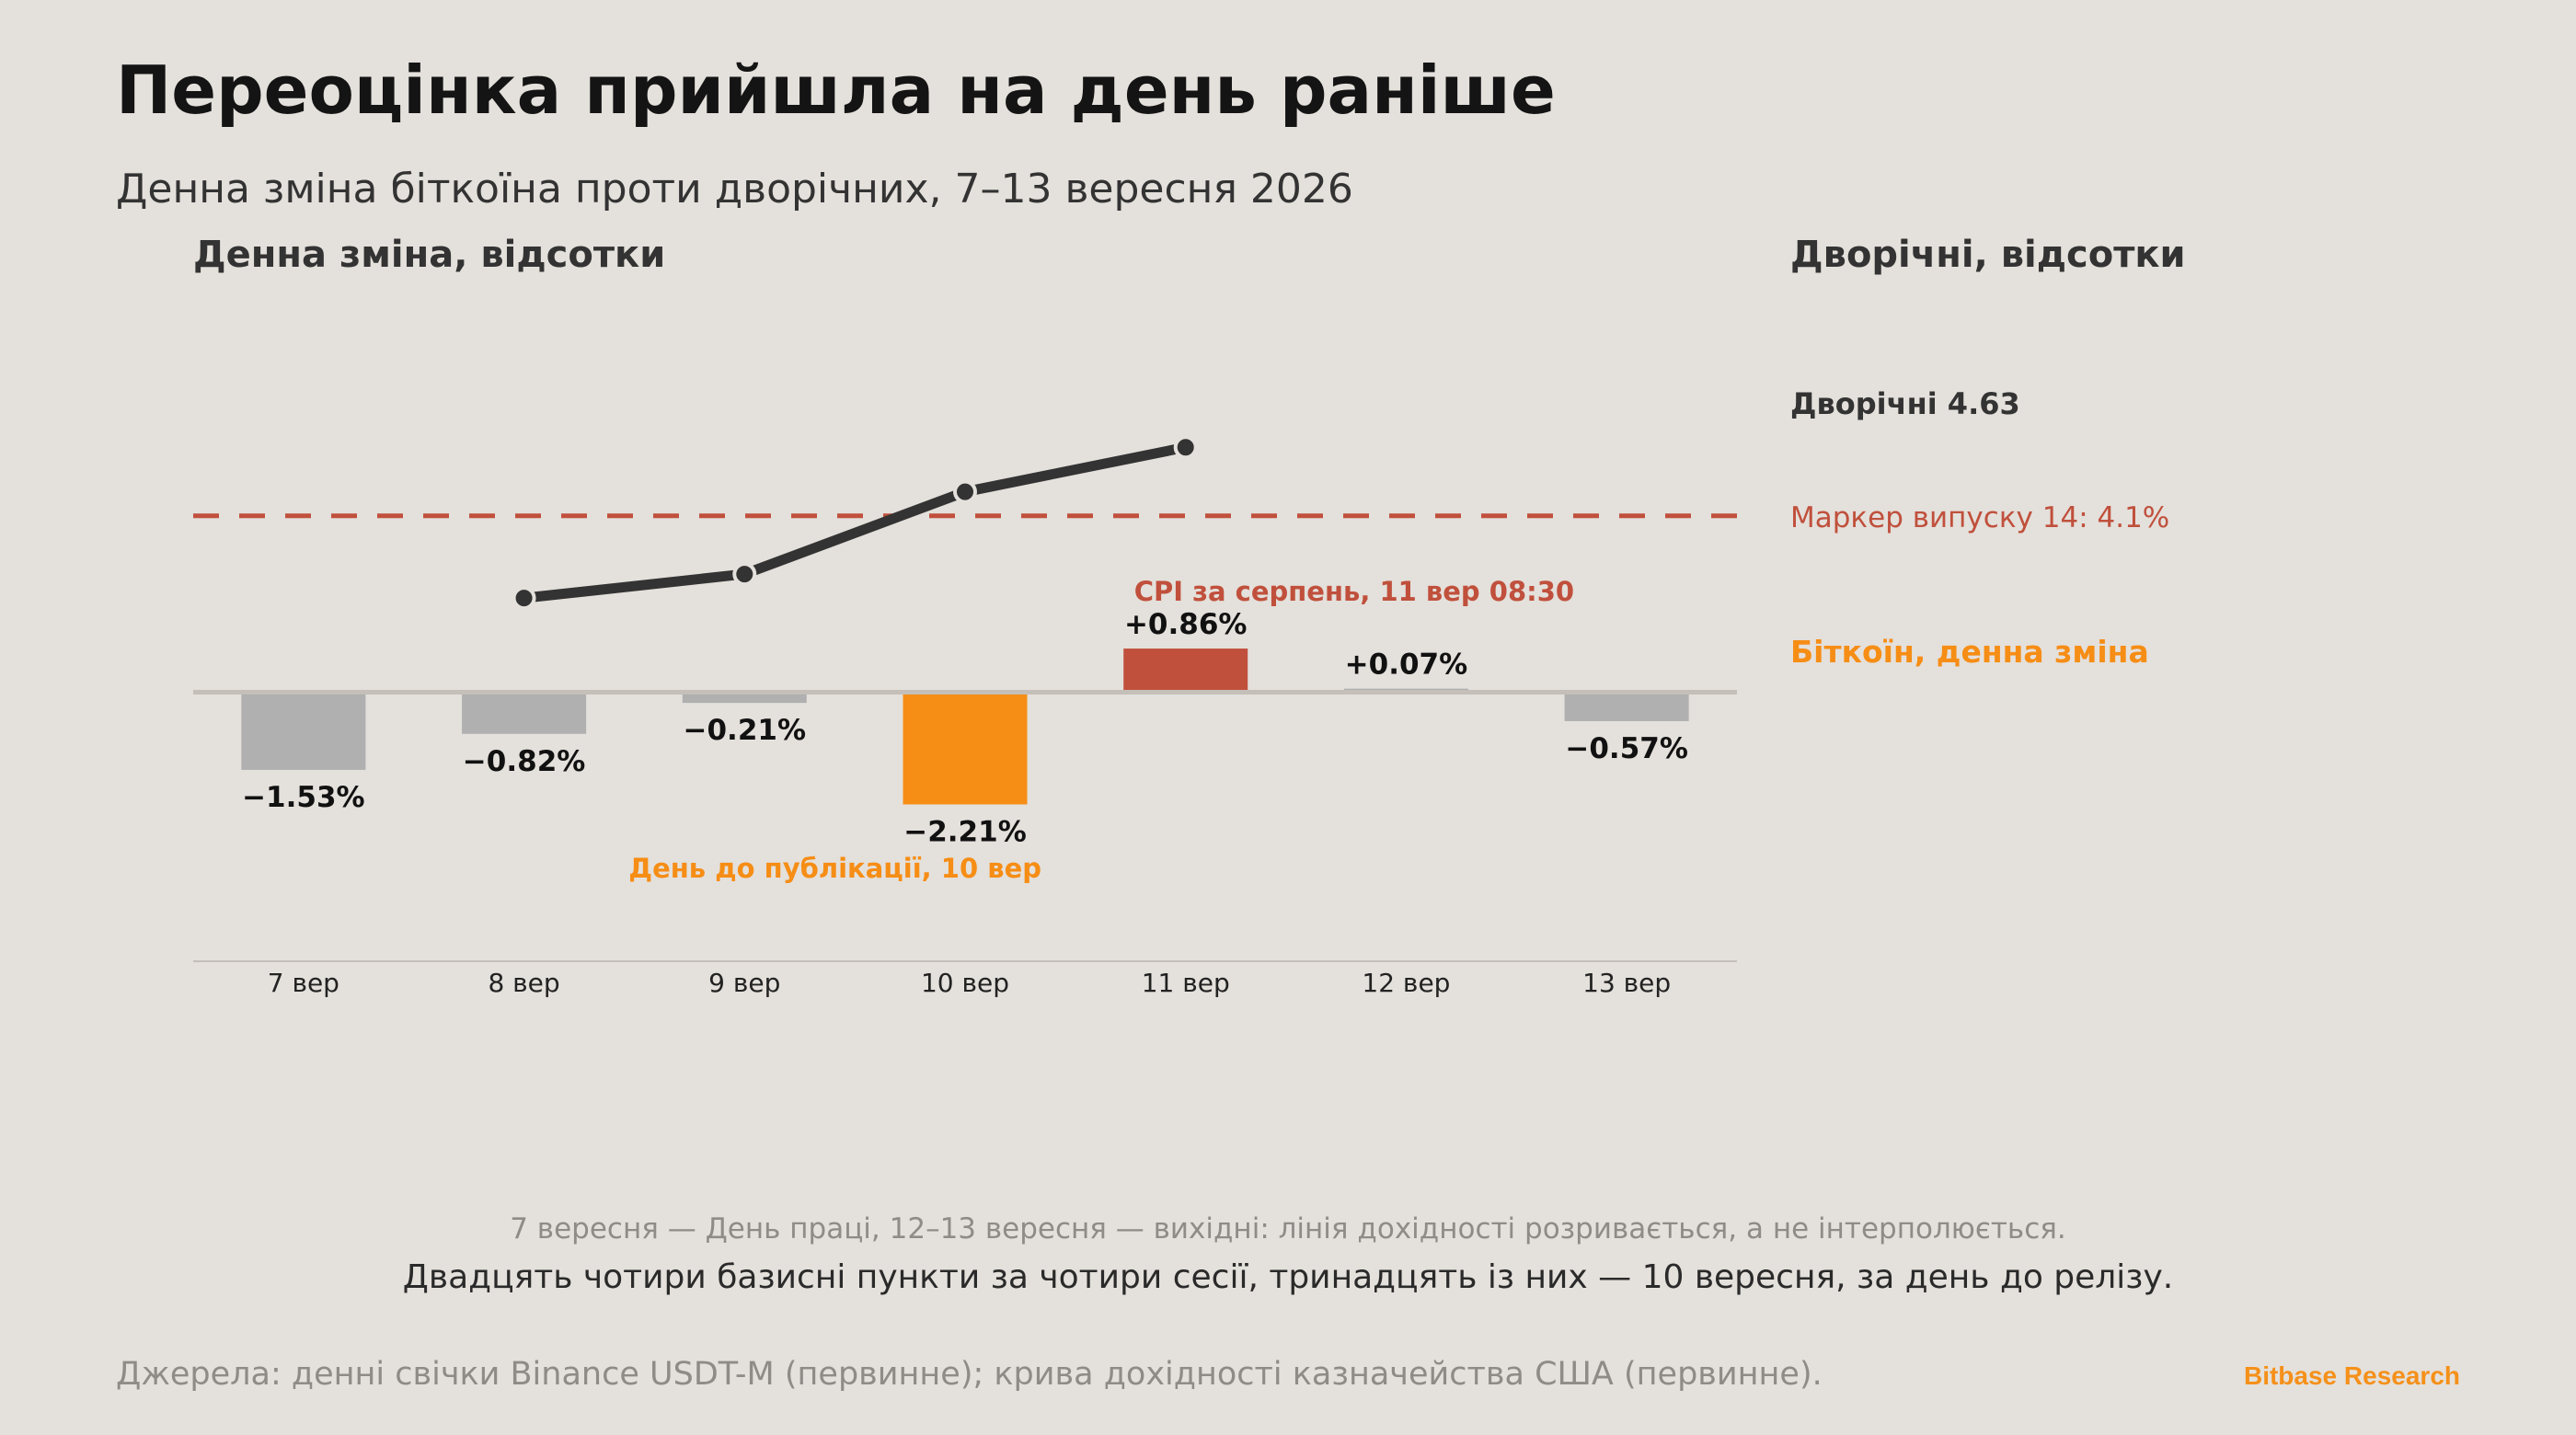 This screenshot has width=2576, height=1435. Describe the element at coordinates (855, 522) in the screenshot. I see `yield-line` at that location.